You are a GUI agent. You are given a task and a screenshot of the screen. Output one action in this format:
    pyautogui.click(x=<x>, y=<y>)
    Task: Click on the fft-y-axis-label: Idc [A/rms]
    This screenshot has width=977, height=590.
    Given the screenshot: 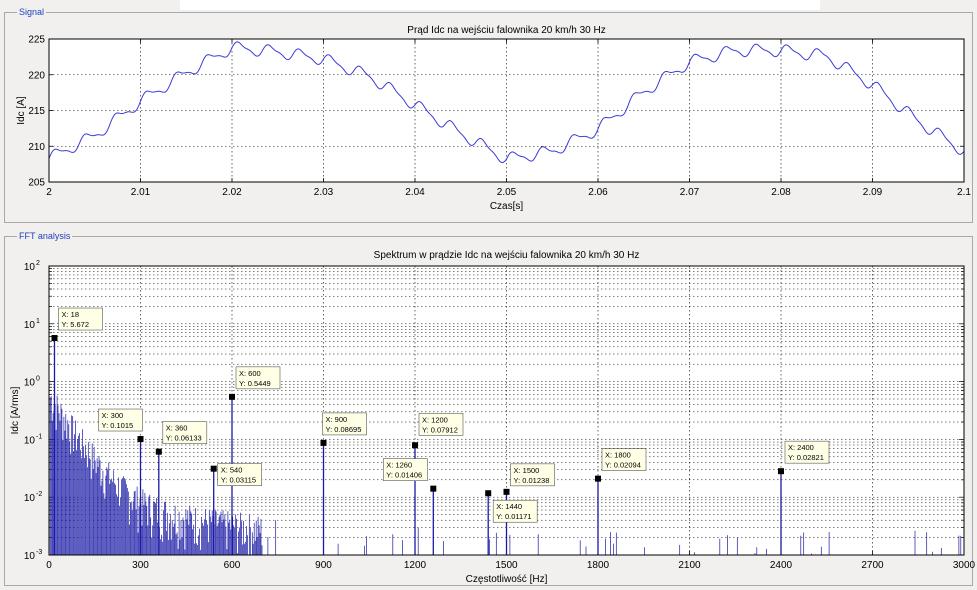 What is the action you would take?
    pyautogui.click(x=15, y=410)
    